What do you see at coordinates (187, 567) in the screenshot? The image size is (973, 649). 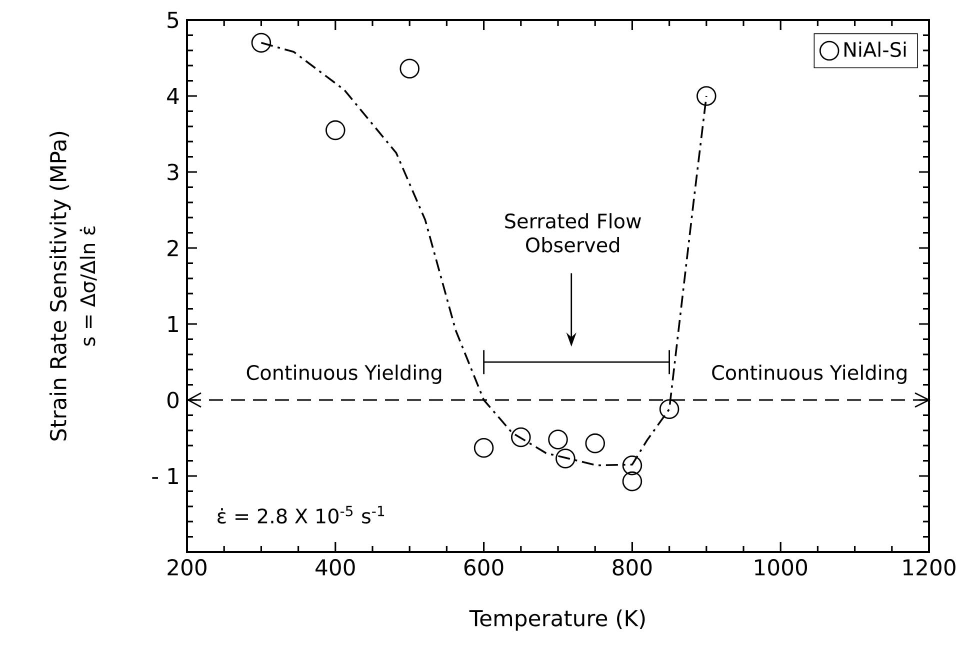 I see `x-tick-label: 200` at bounding box center [187, 567].